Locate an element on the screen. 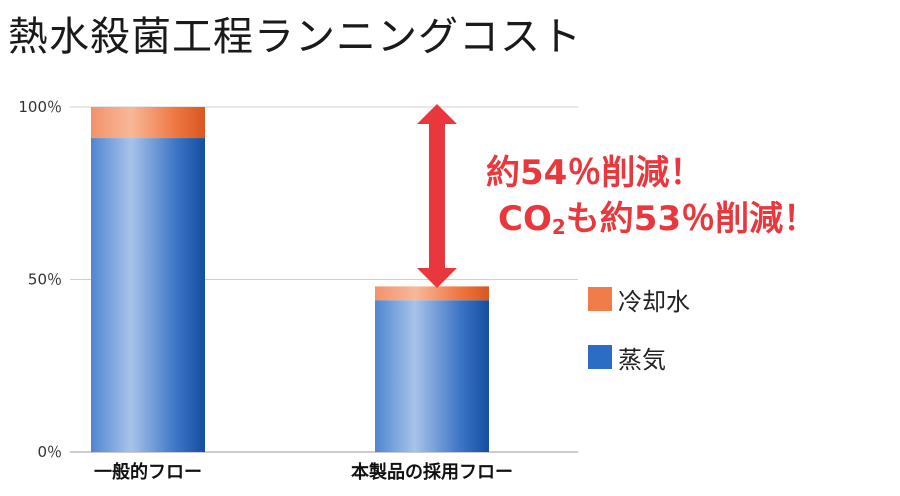  y-tick-label: 0％ is located at coordinates (49, 452).